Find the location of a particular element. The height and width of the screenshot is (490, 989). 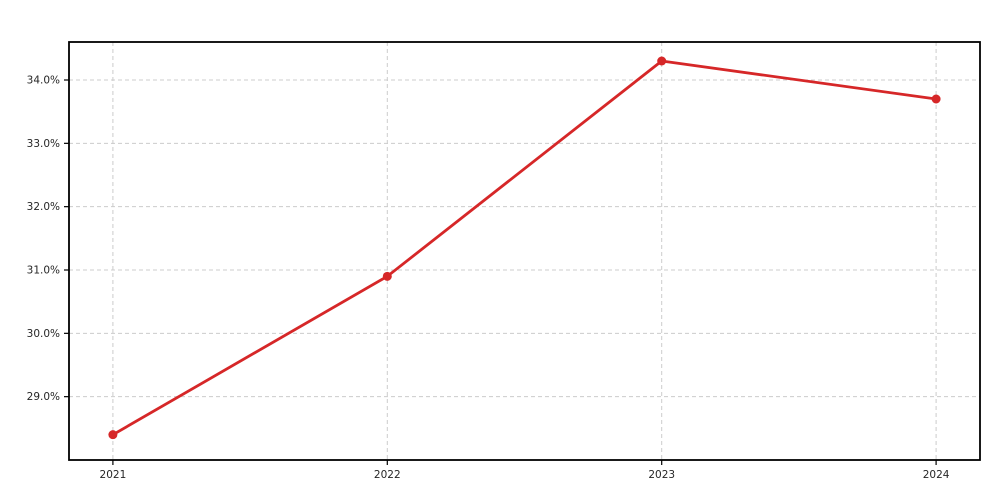

x-tick-label: 2021 is located at coordinates (113, 475).